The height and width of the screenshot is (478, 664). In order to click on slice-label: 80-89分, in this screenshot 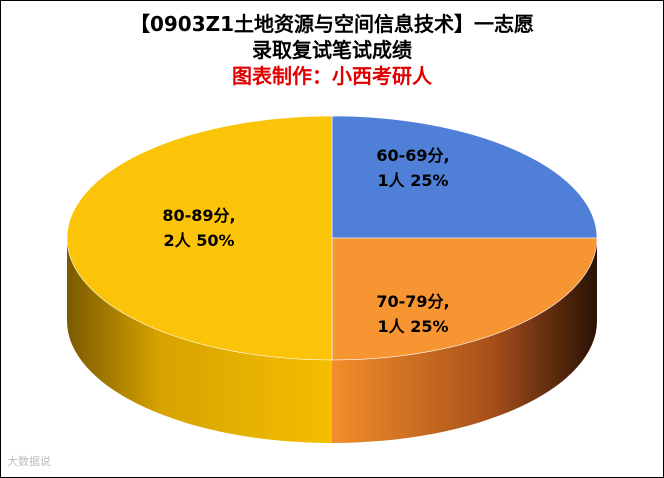, I will do `click(198, 215)`.